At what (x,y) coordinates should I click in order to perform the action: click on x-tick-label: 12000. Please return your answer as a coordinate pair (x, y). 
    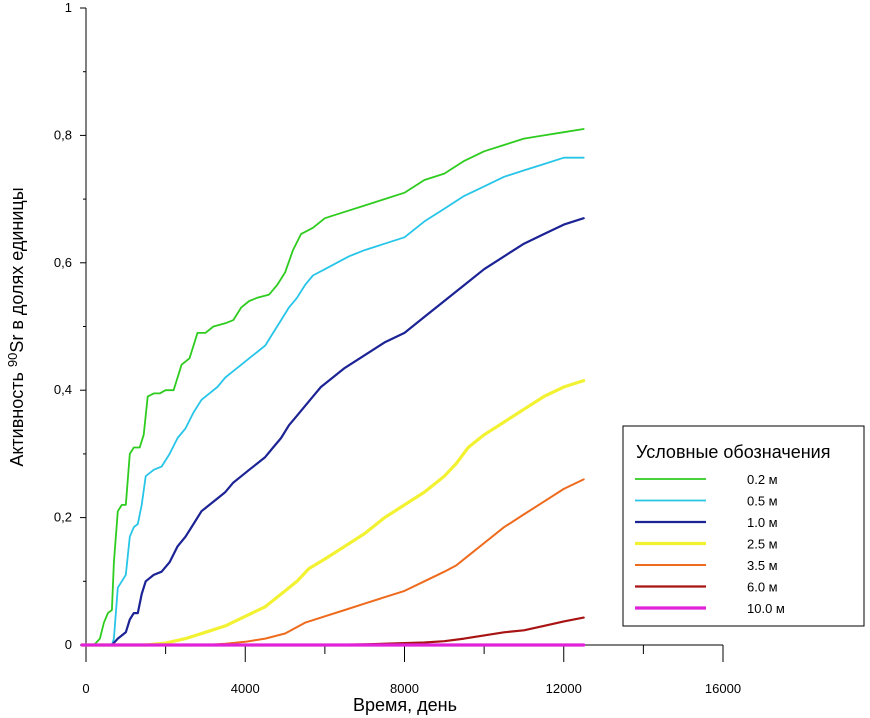
    Looking at the image, I should click on (564, 688).